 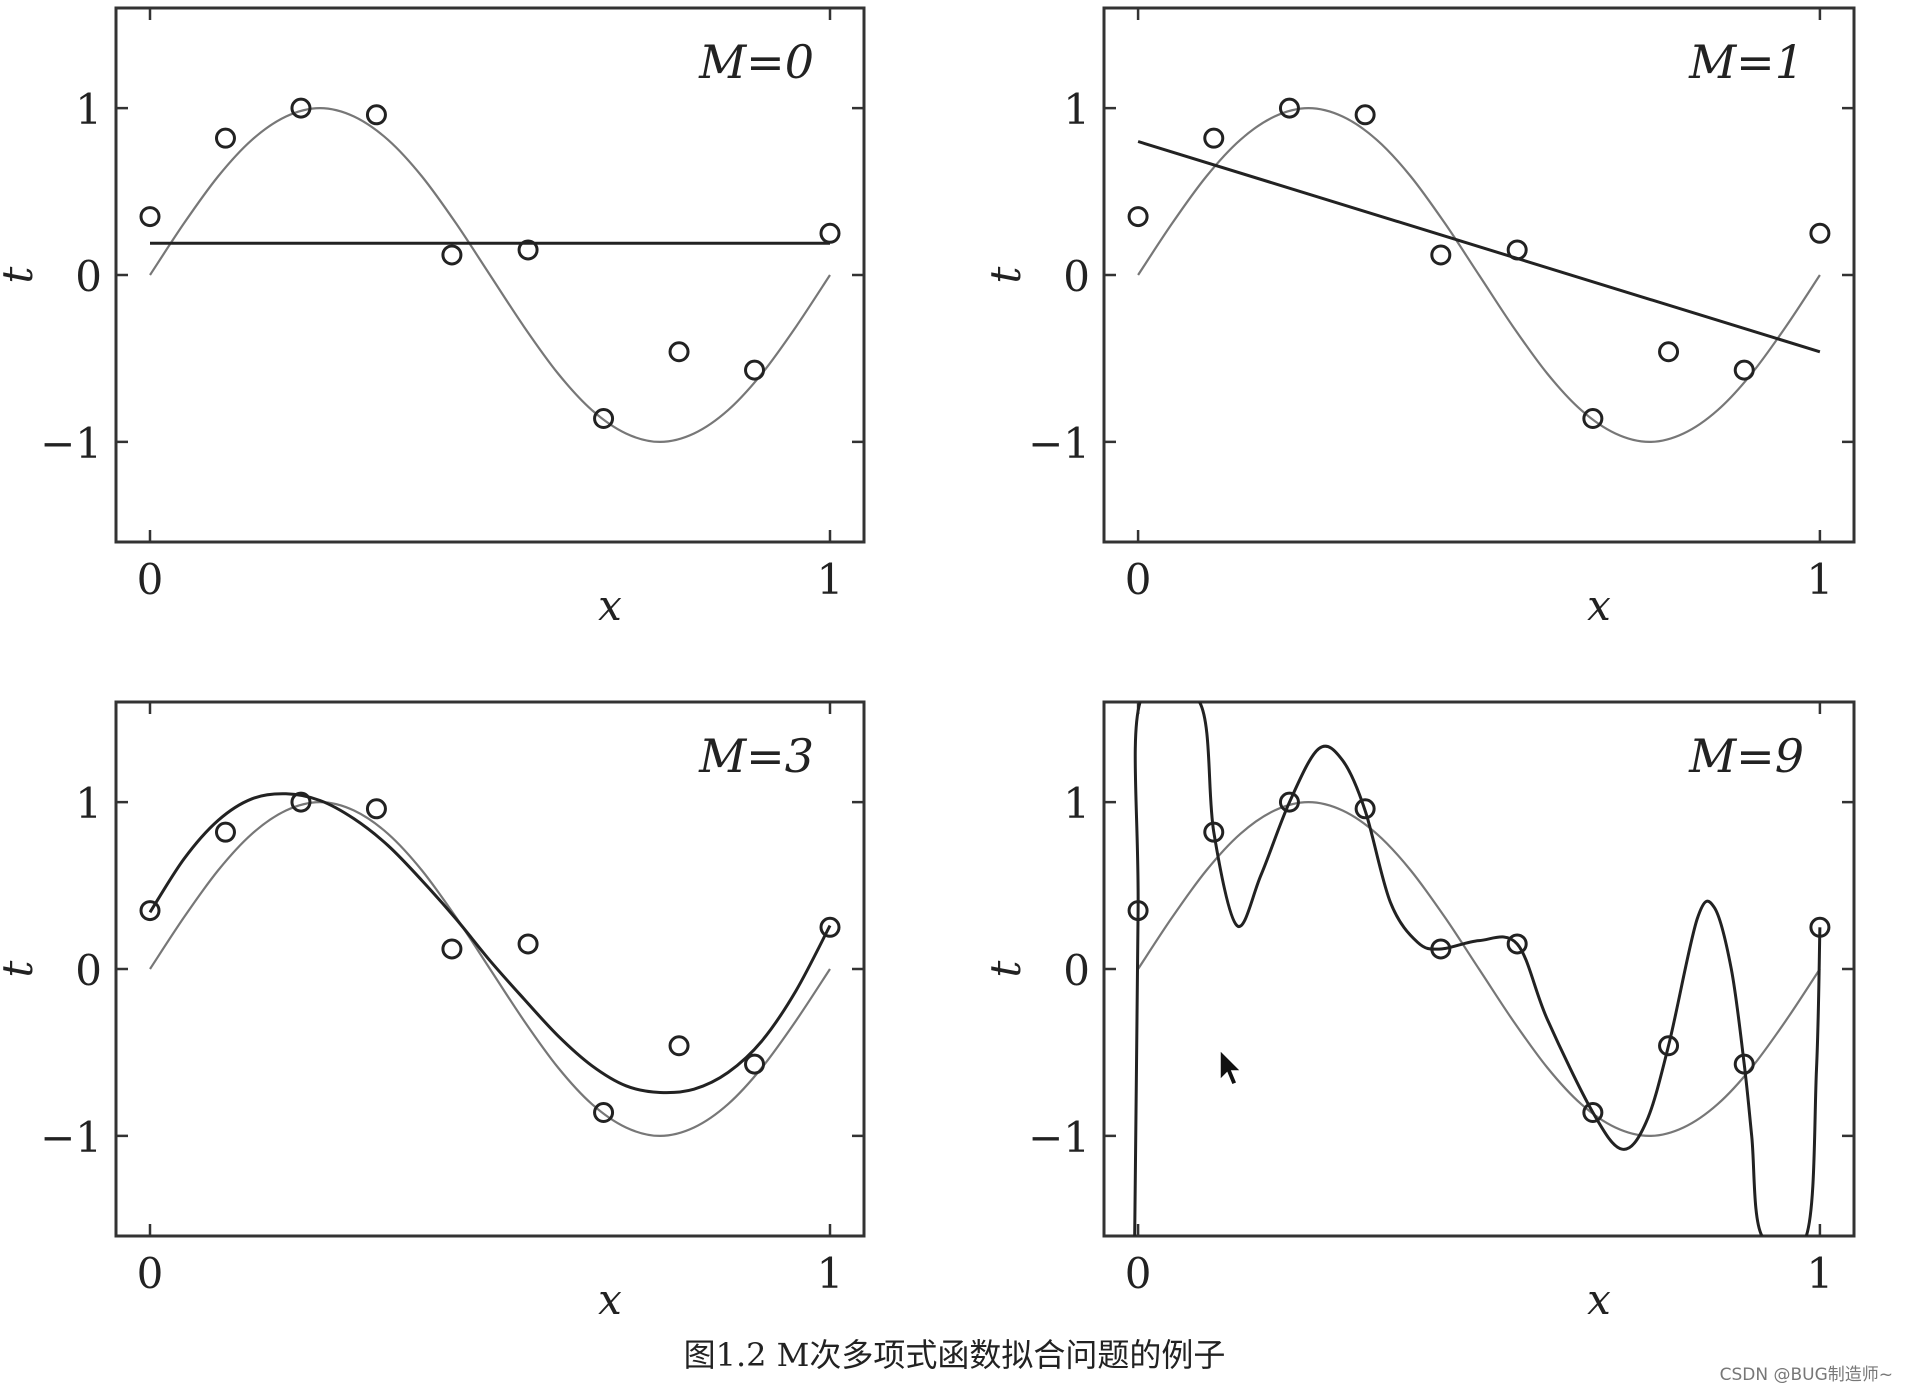 What do you see at coordinates (1746, 756) in the screenshot?
I see `panel-title: M=9` at bounding box center [1746, 756].